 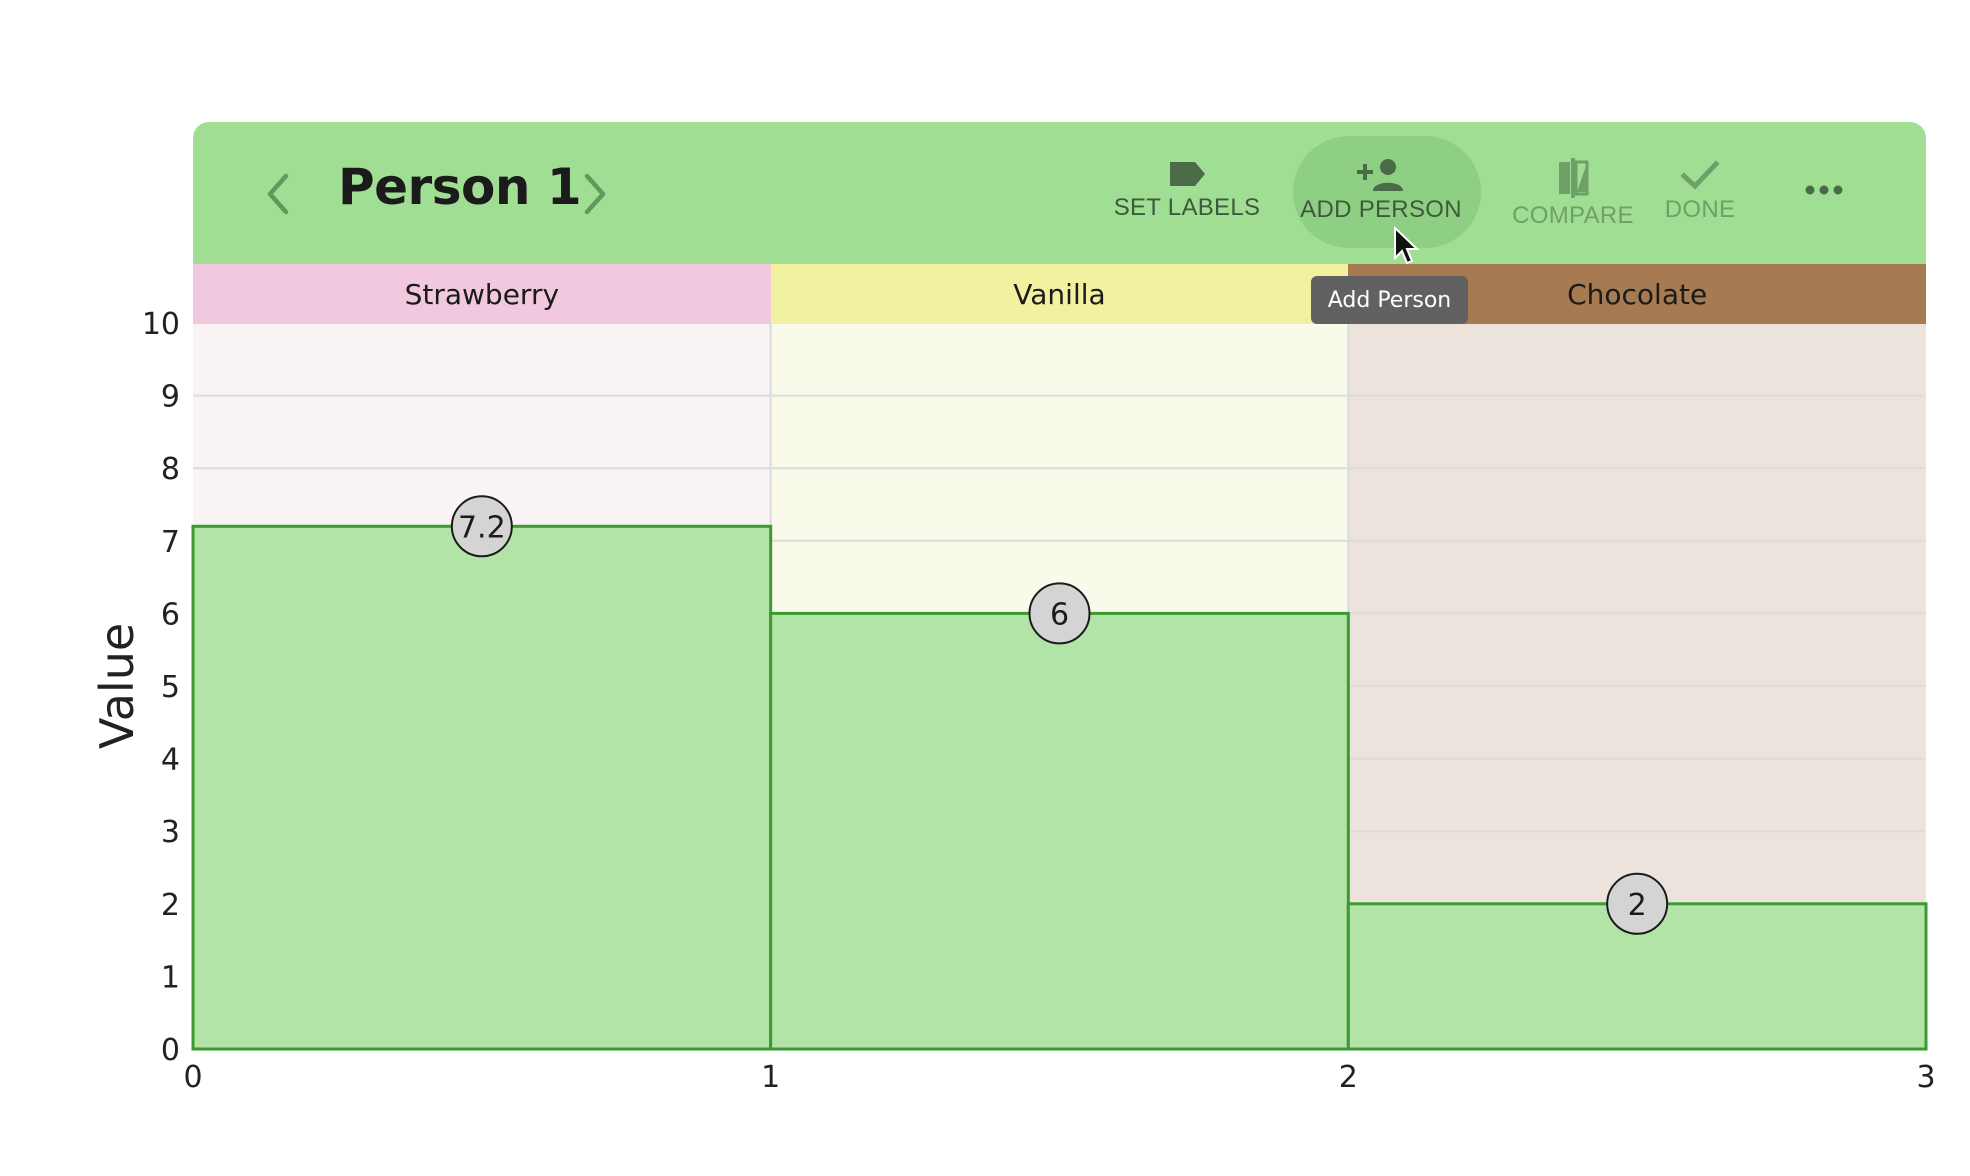 I want to click on value-label: 7.2, so click(x=482, y=527).